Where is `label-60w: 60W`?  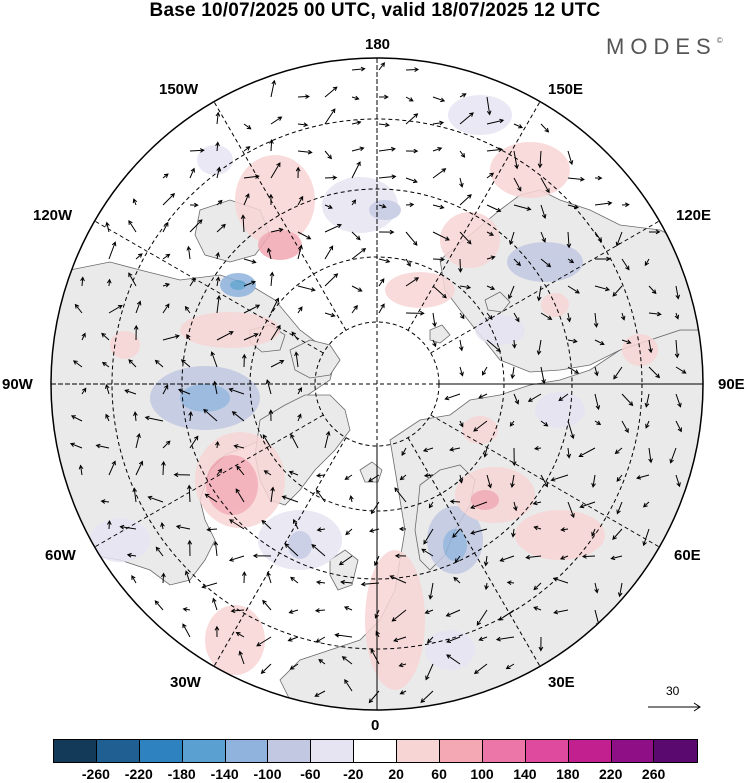 label-60w: 60W is located at coordinates (60, 555).